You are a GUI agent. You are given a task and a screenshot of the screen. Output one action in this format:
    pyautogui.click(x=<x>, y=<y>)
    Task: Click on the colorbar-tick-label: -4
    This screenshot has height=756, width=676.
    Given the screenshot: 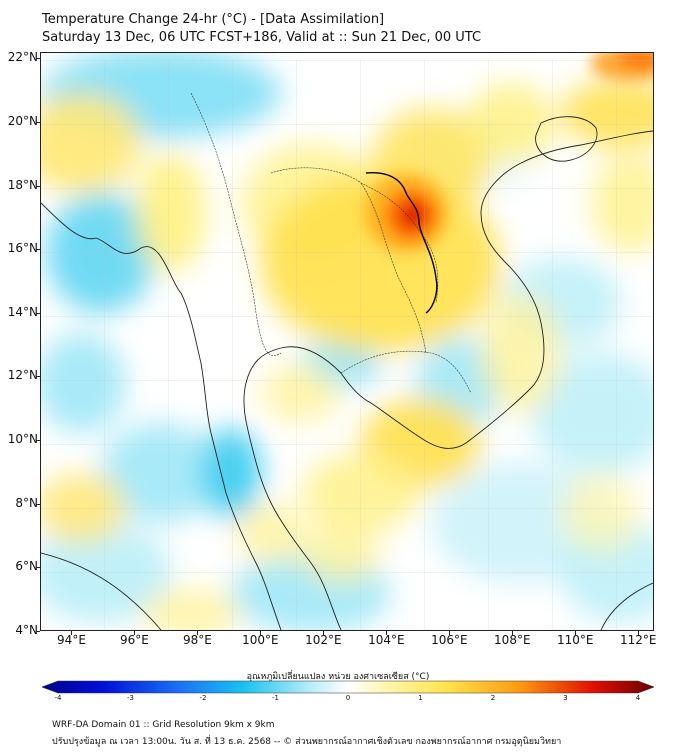 What is the action you would take?
    pyautogui.click(x=58, y=698)
    